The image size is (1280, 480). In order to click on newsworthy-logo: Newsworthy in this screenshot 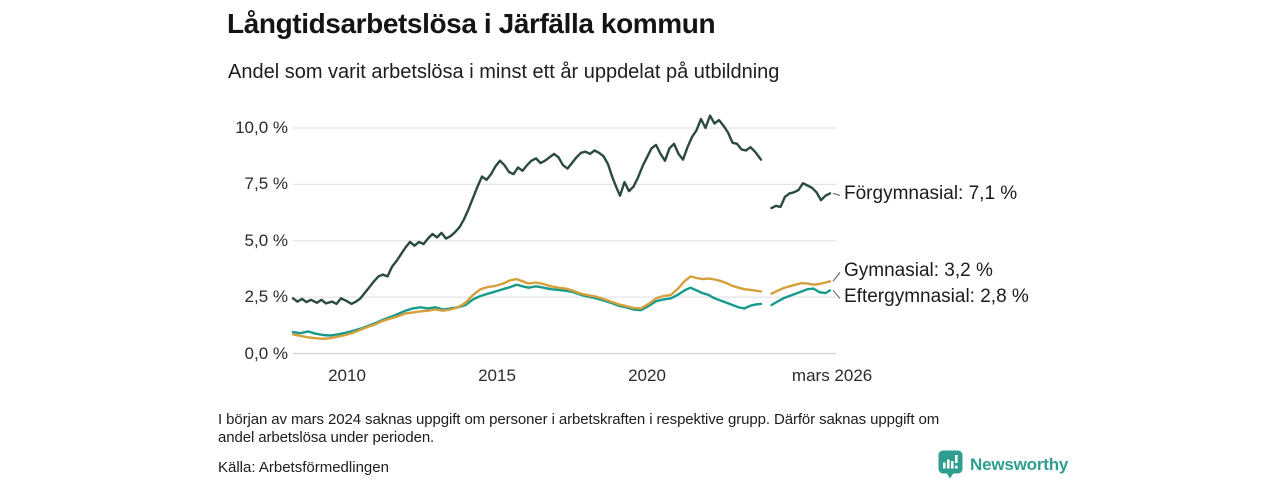, I will do `click(1003, 464)`.